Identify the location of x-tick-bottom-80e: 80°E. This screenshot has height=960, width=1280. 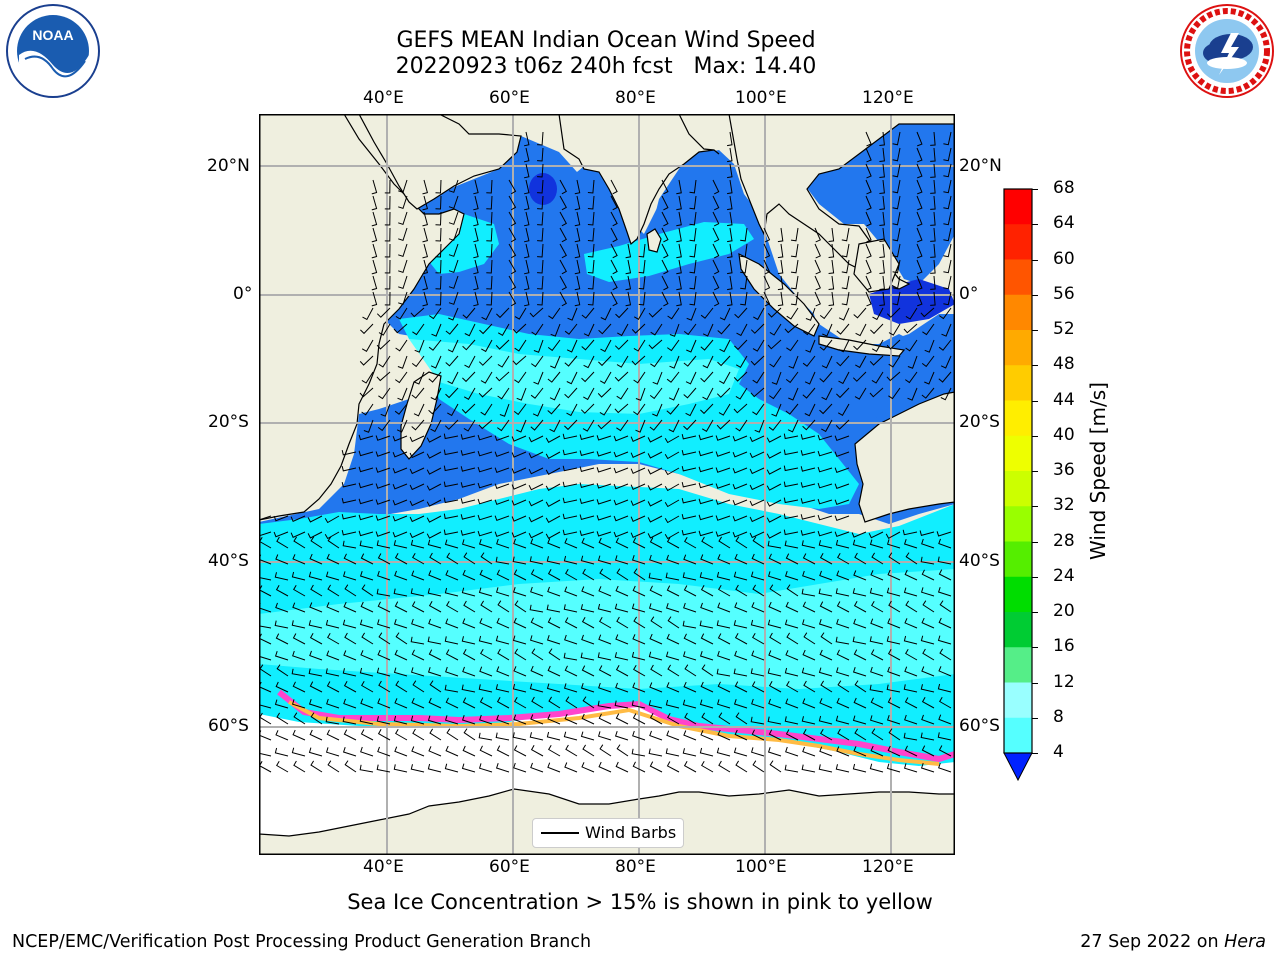
(635, 867).